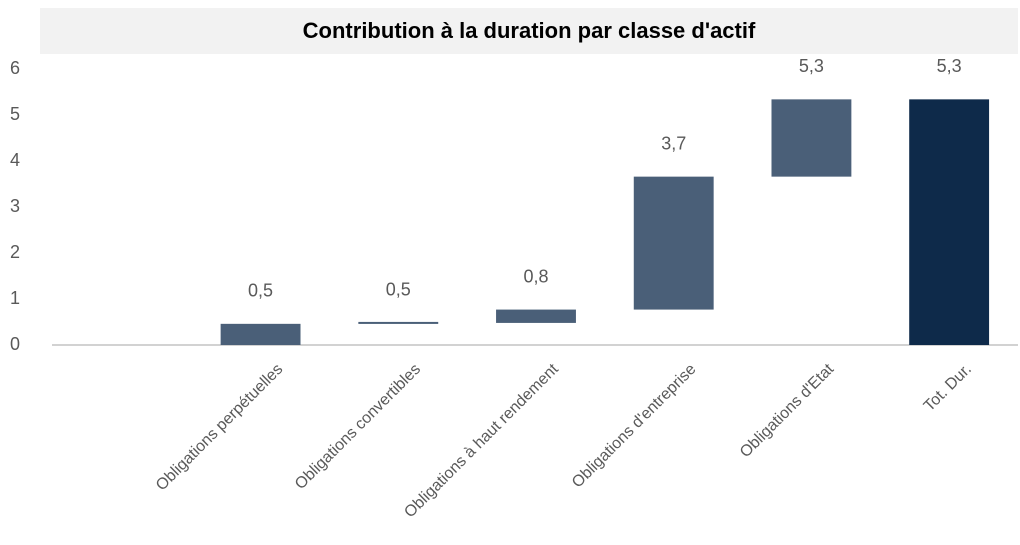 The image size is (1020, 545). I want to click on y-tick-label: 4, so click(15, 160).